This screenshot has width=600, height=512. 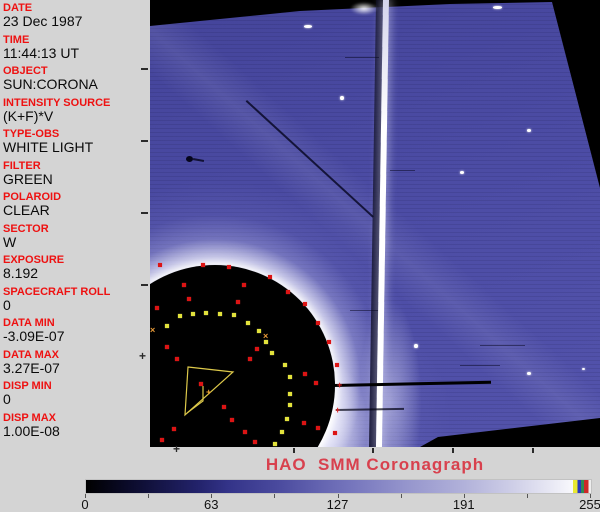 What do you see at coordinates (76, 110) in the screenshot?
I see `metadata-entry: INTENSITY SOURCE (K+F)*V` at bounding box center [76, 110].